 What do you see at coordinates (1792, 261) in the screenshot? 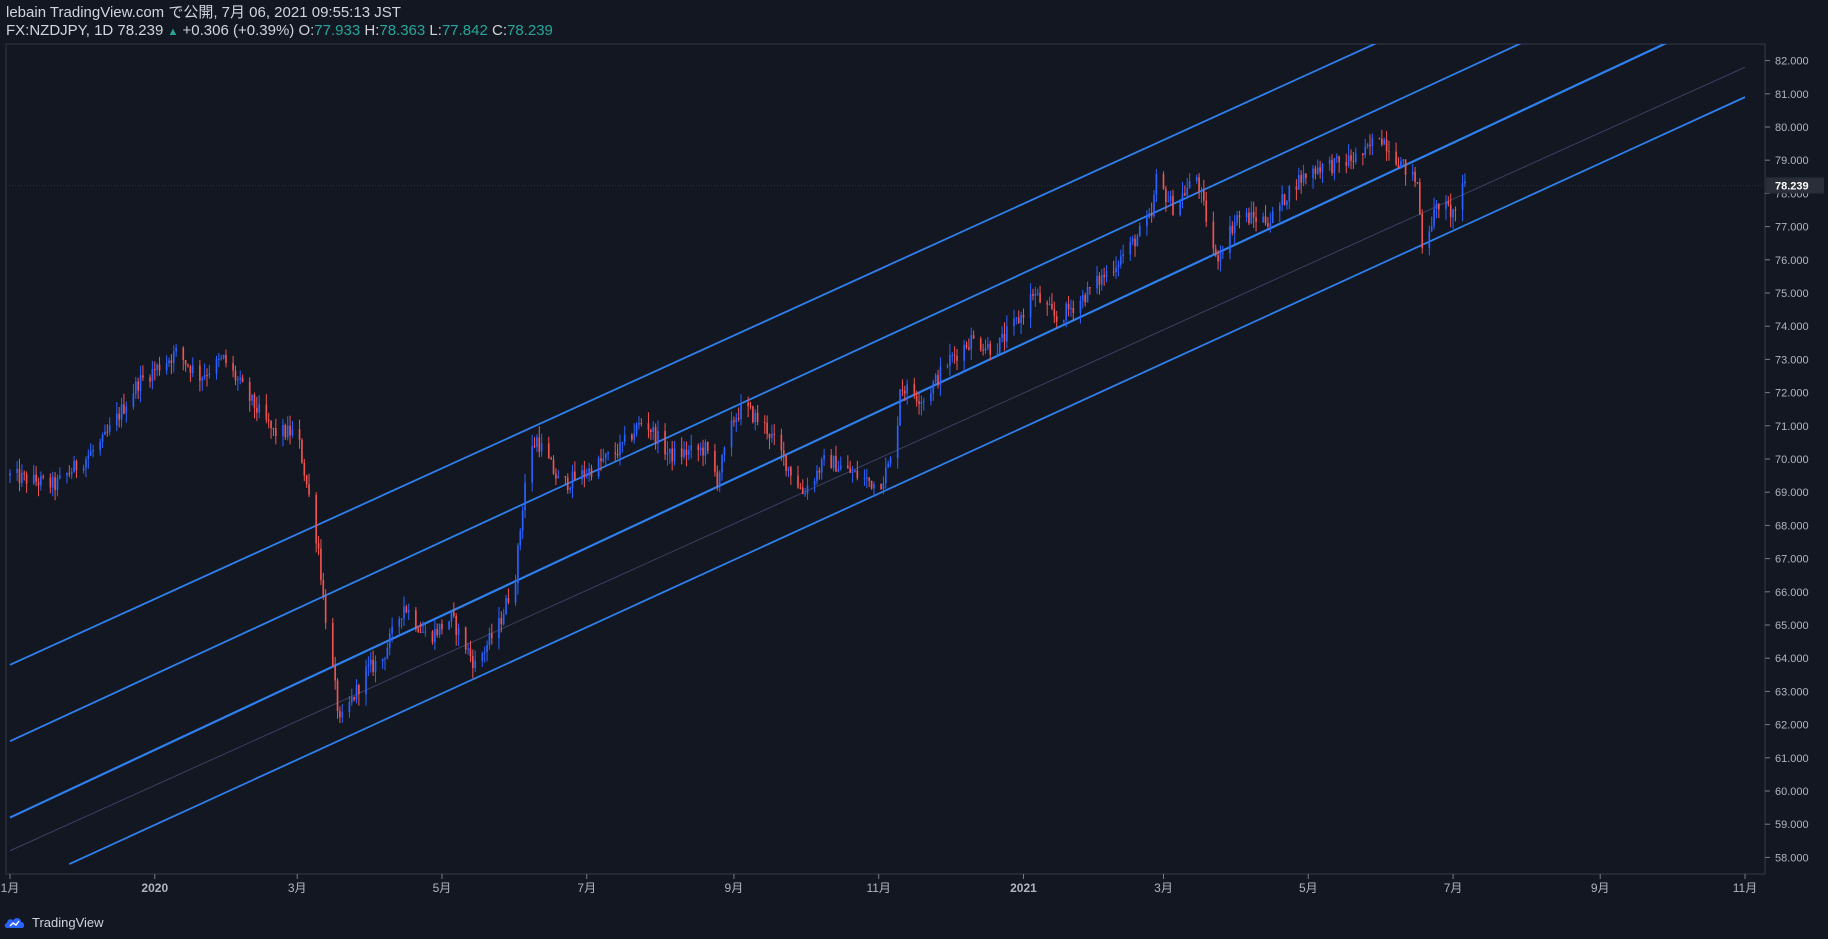
I see `y-tick-label: 76.000` at bounding box center [1792, 261].